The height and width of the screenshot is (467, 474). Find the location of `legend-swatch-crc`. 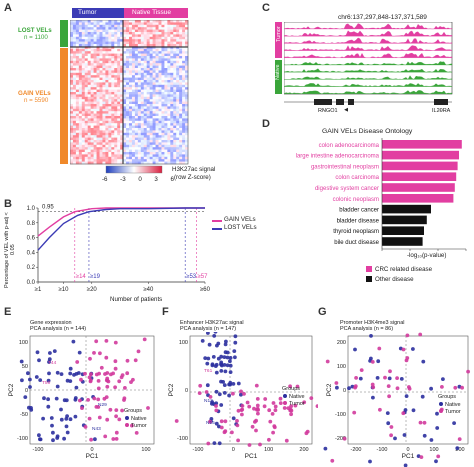

legend-swatch-crc is located at coordinates (369, 269).